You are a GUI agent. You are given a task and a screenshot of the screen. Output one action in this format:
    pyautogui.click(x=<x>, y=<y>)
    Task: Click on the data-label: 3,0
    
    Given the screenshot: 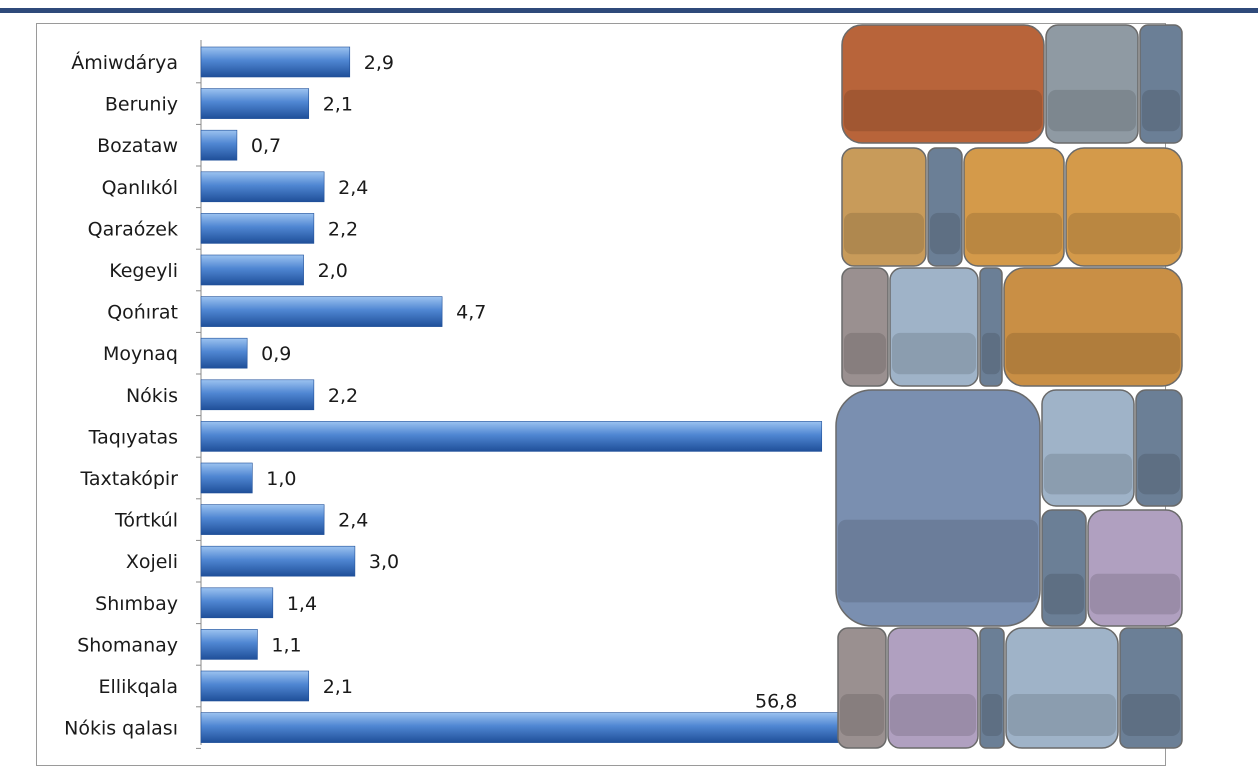 What is the action you would take?
    pyautogui.click(x=384, y=562)
    